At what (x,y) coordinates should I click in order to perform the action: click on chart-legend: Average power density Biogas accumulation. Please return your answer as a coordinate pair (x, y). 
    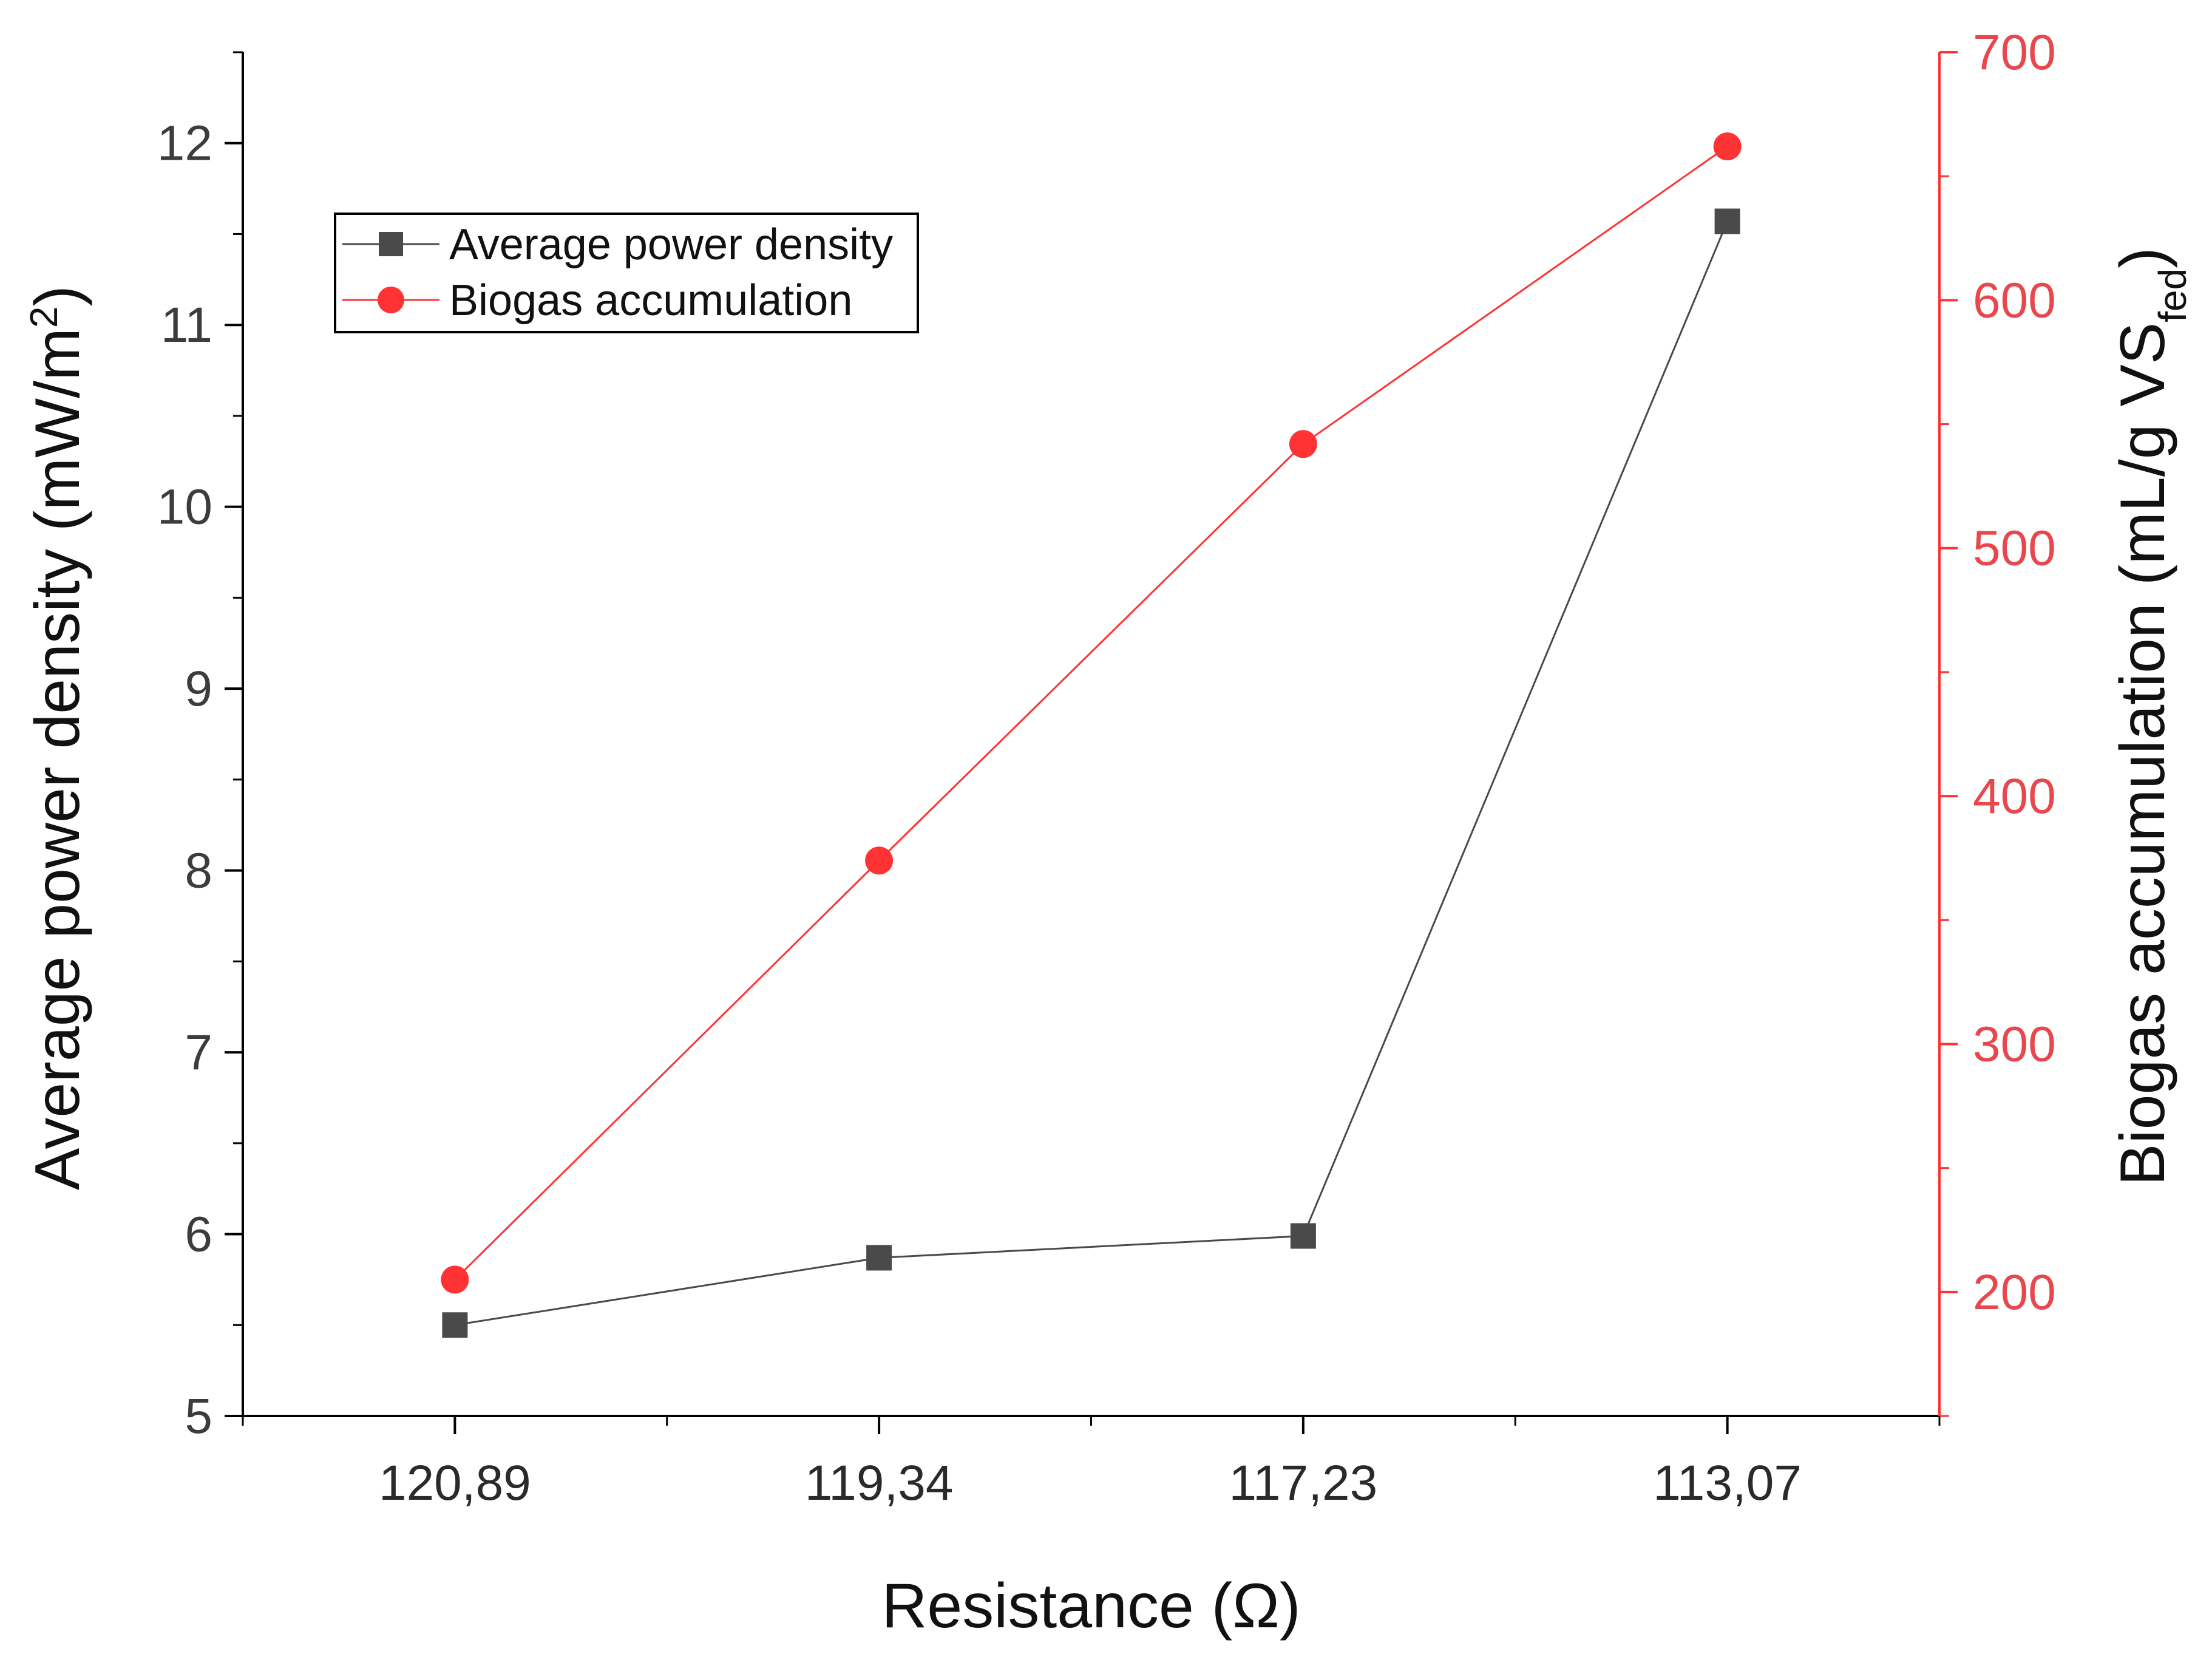
    Looking at the image, I should click on (626, 273).